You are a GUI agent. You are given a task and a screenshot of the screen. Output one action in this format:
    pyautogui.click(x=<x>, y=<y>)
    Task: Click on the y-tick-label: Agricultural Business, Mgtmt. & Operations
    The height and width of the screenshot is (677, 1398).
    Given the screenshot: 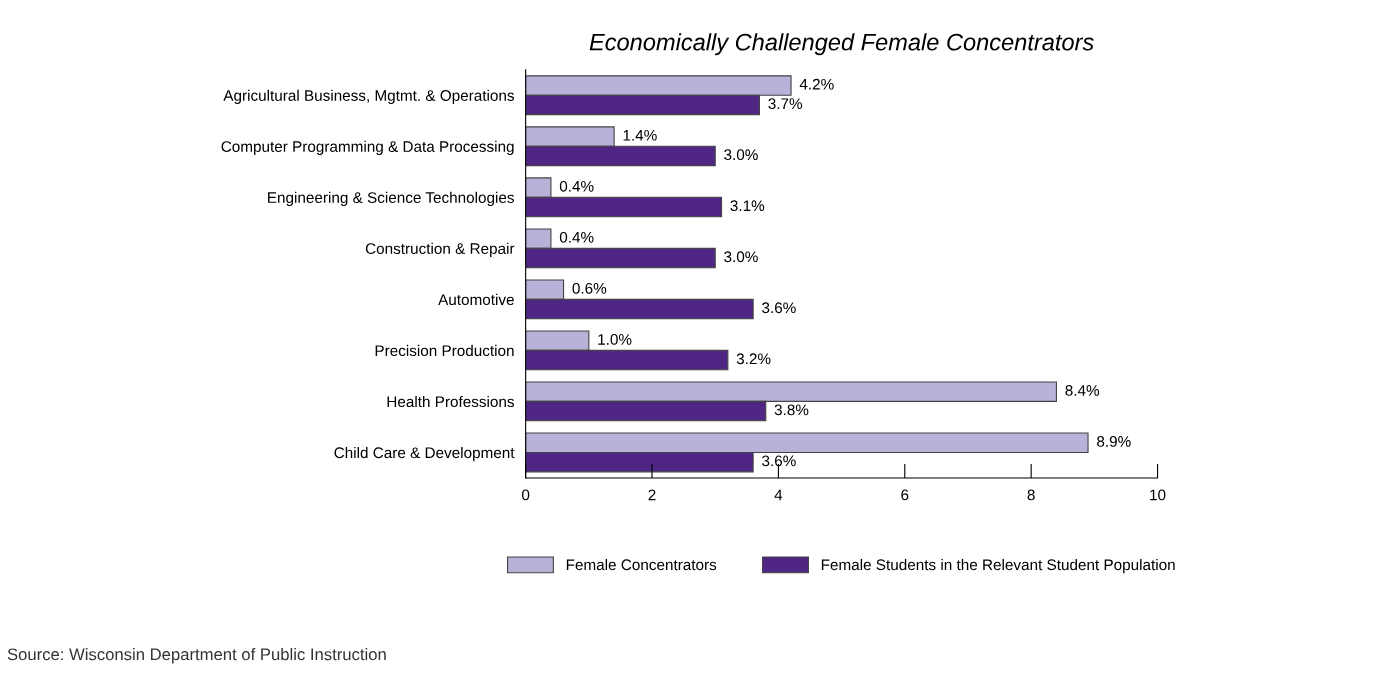 What is the action you would take?
    pyautogui.click(x=368, y=96)
    